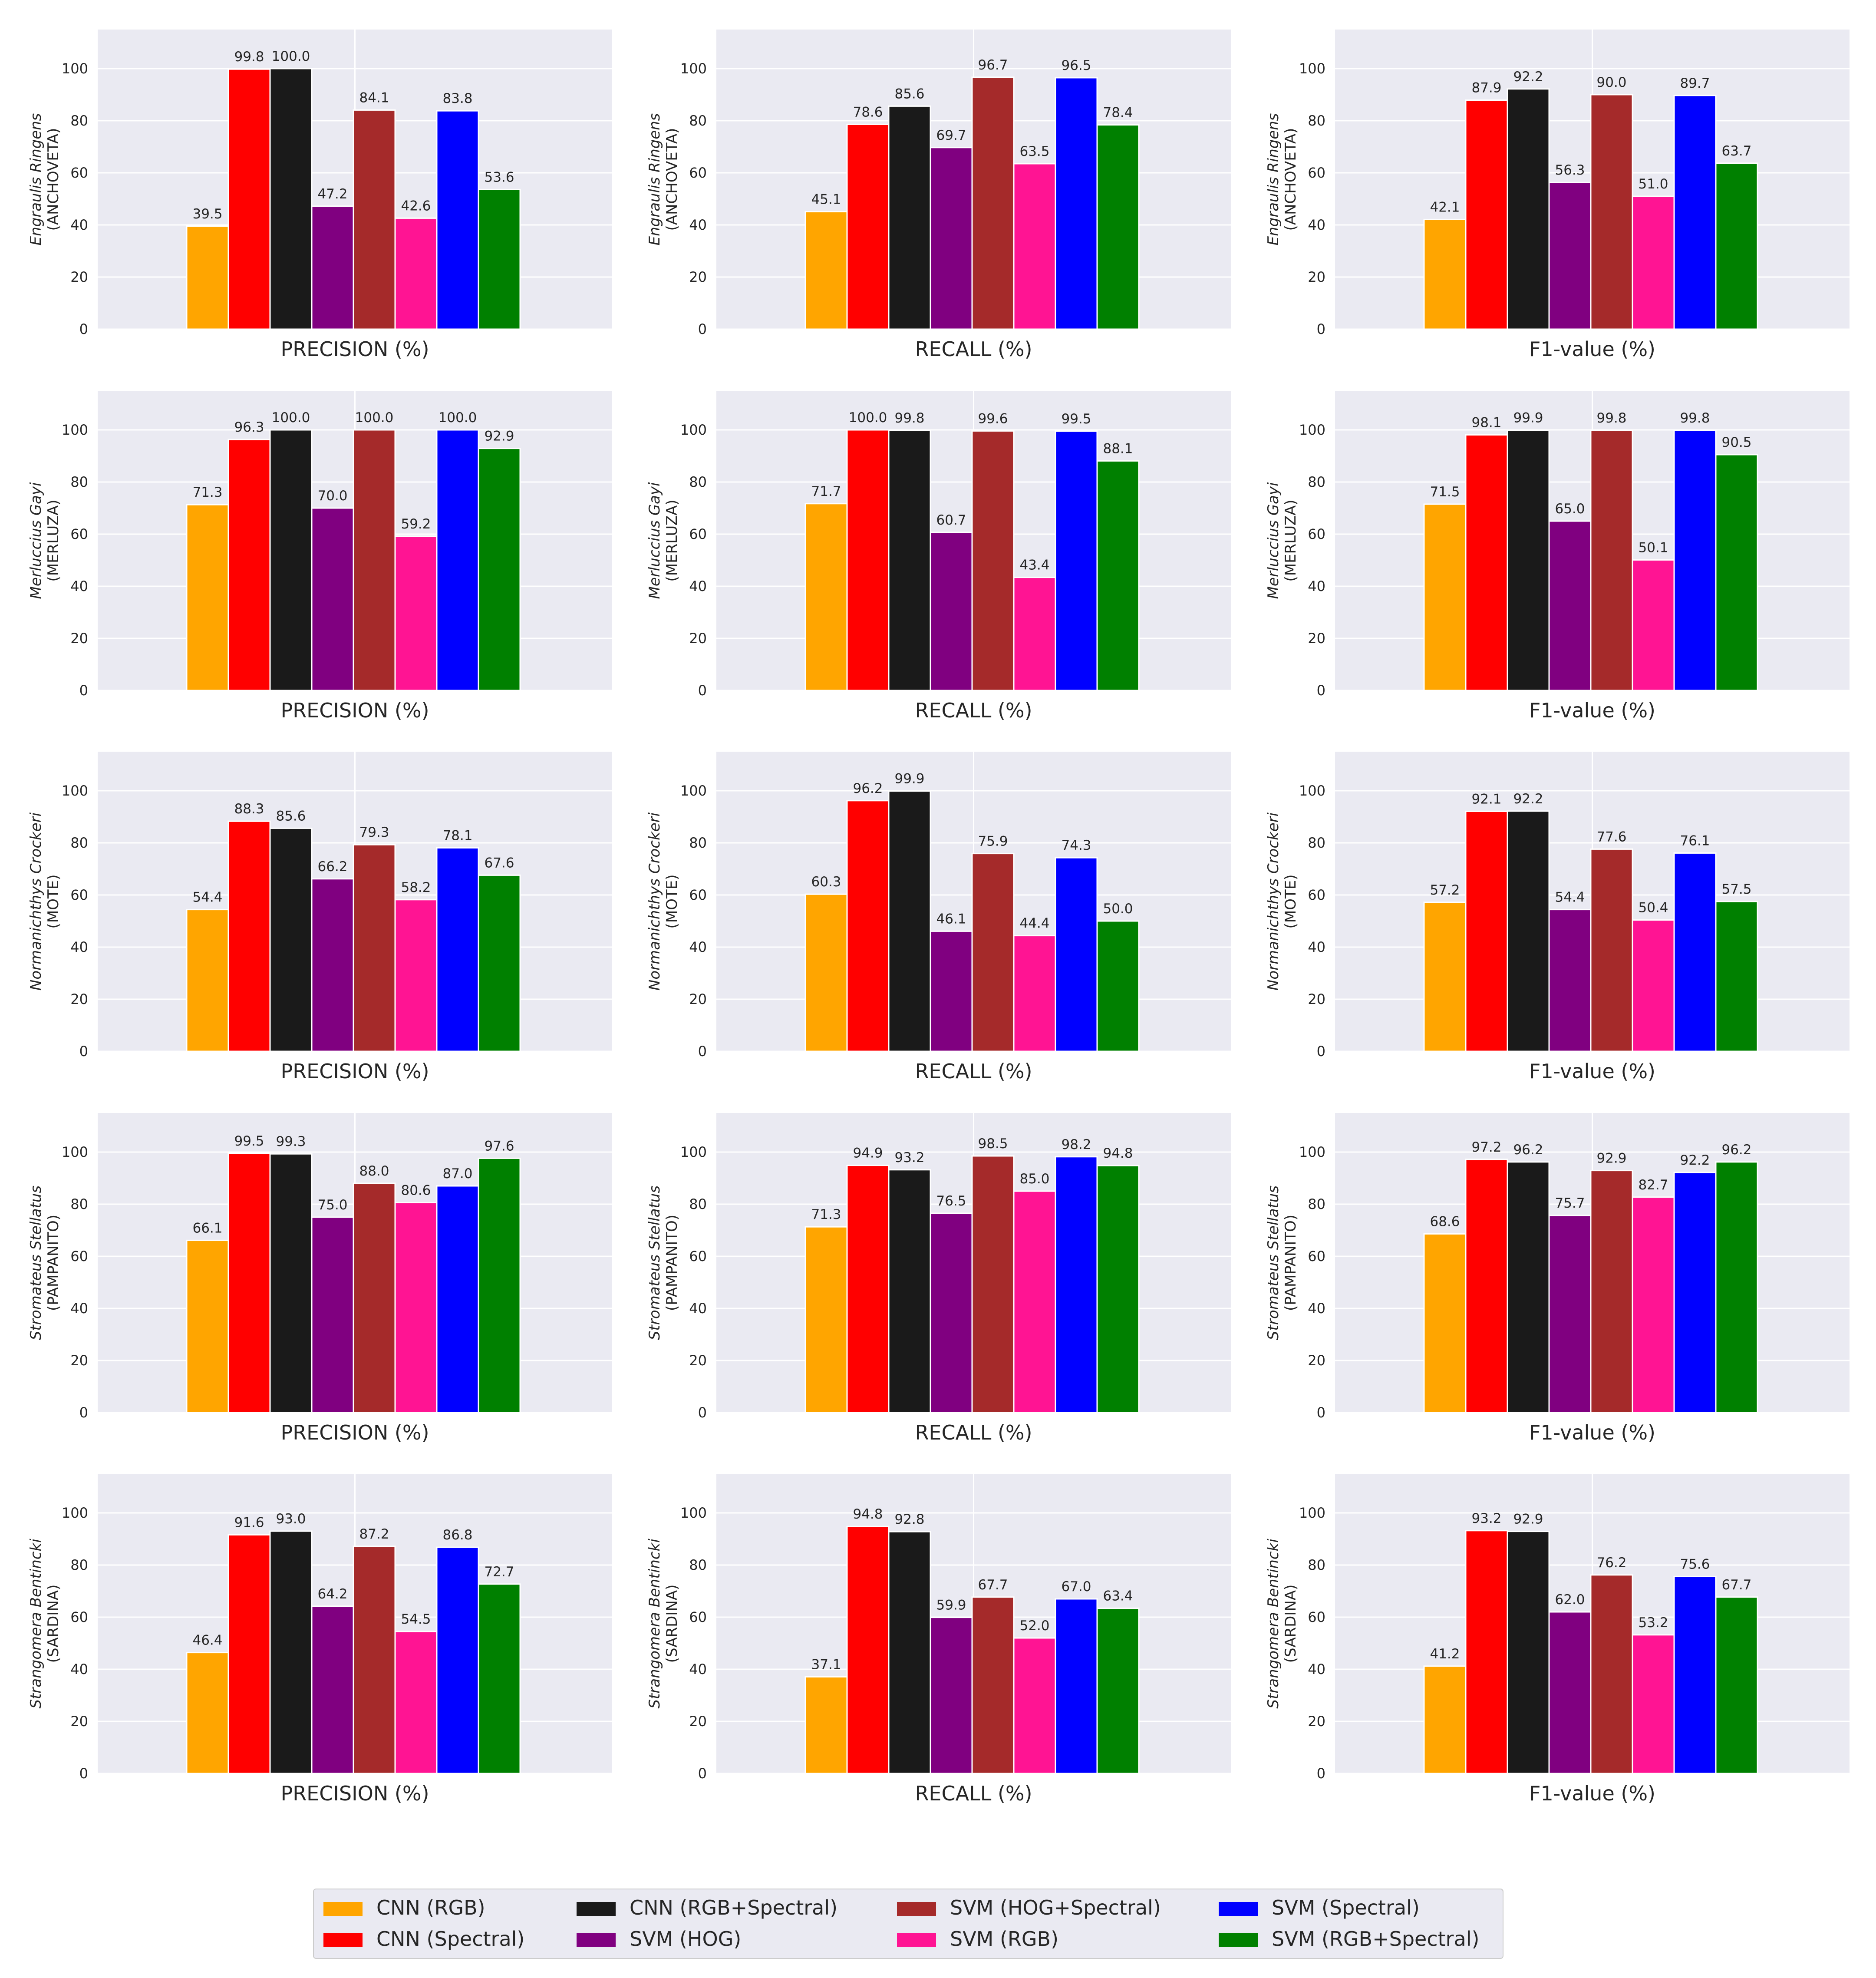 Image resolution: width=1876 pixels, height=1978 pixels. What do you see at coordinates (332, 194) in the screenshot?
I see `bar-value-label: 47.2` at bounding box center [332, 194].